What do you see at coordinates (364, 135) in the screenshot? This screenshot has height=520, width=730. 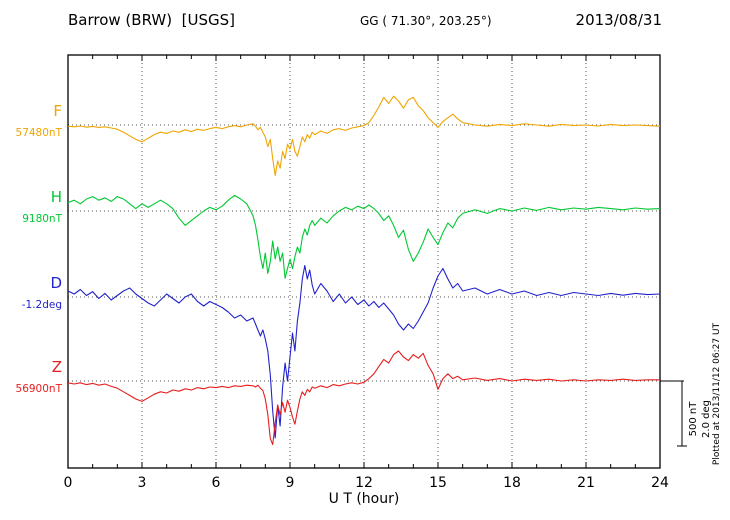 I see `trace-F` at bounding box center [364, 135].